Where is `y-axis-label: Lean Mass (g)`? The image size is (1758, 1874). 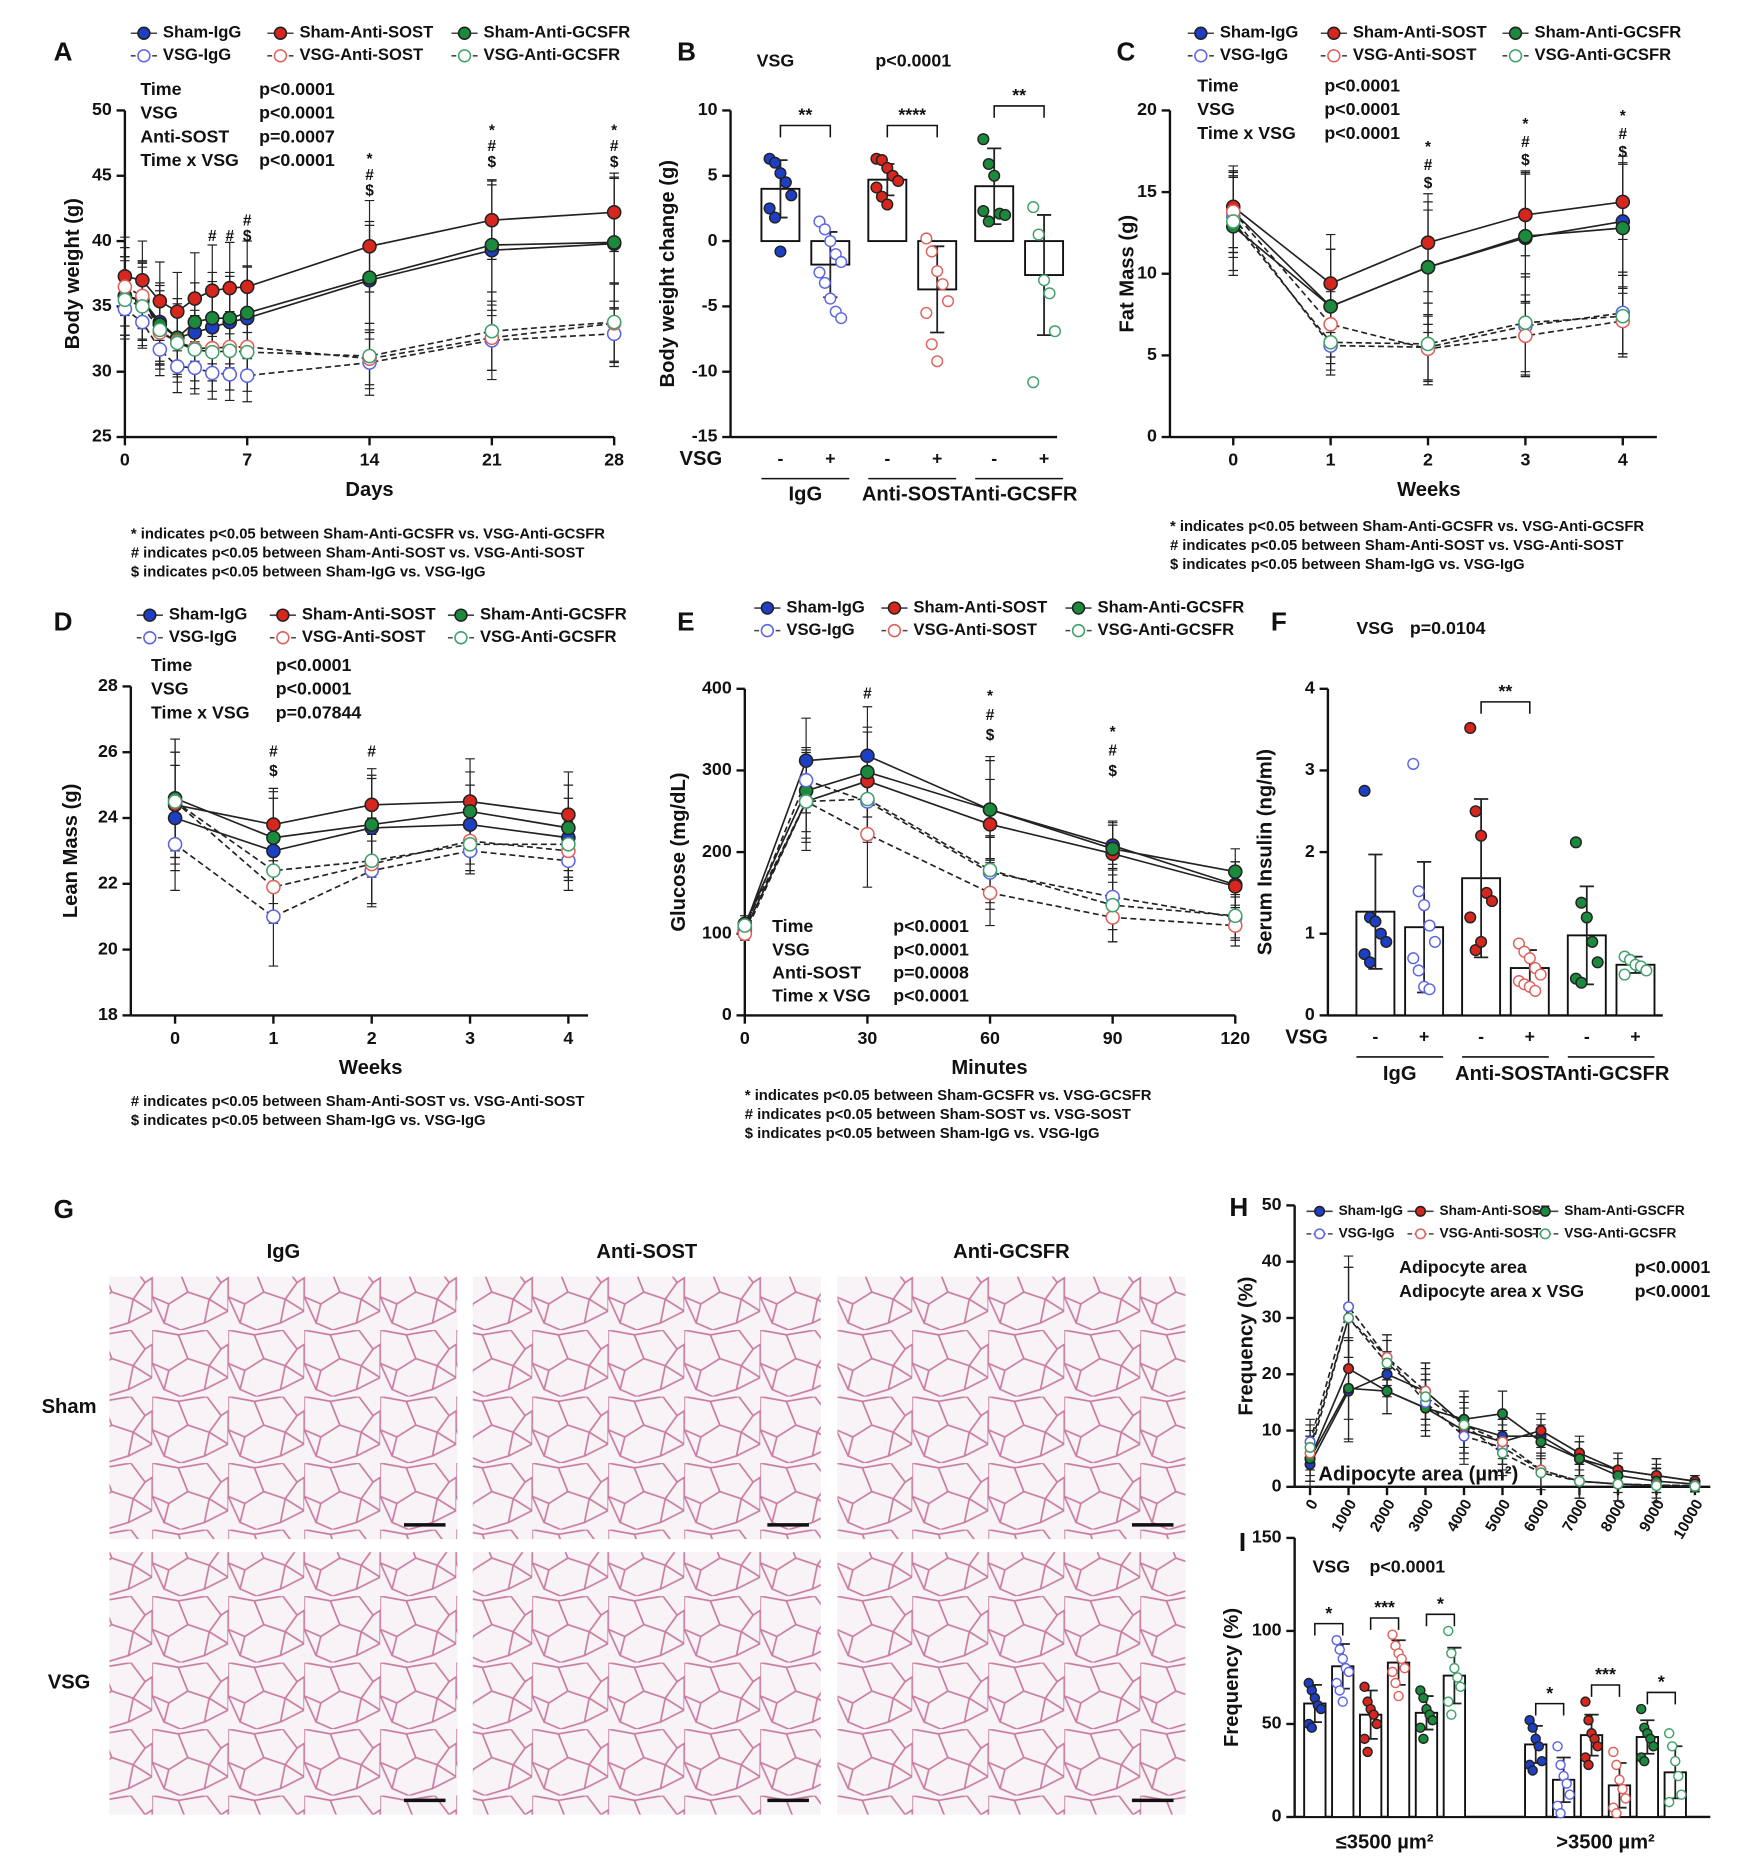
y-axis-label: Lean Mass (g) is located at coordinates (71, 851).